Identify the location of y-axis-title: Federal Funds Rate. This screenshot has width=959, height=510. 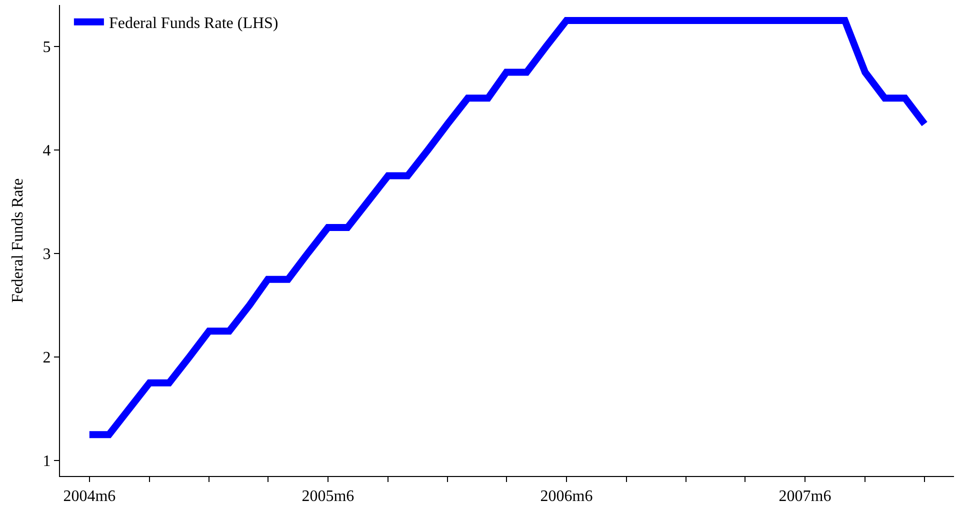
(18, 240).